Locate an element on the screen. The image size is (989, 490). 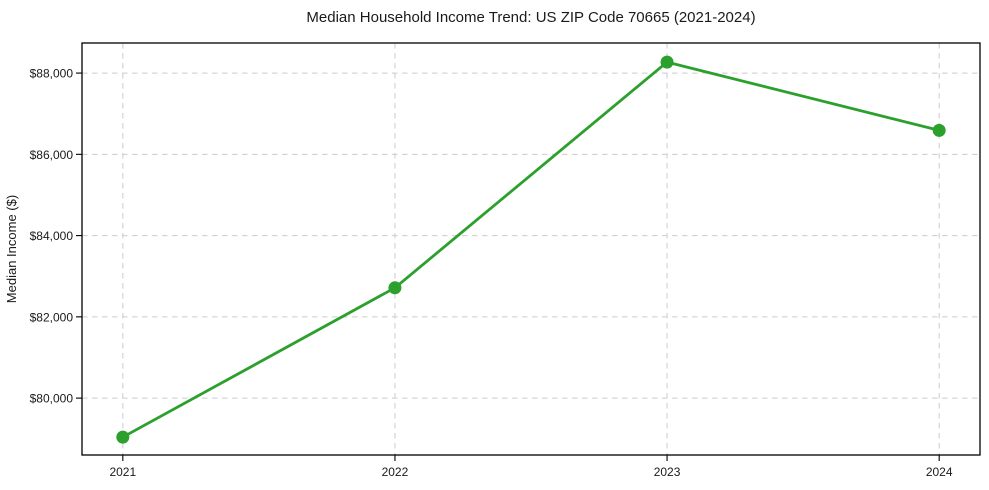
x-tick-label: 2022 is located at coordinates (395, 472).